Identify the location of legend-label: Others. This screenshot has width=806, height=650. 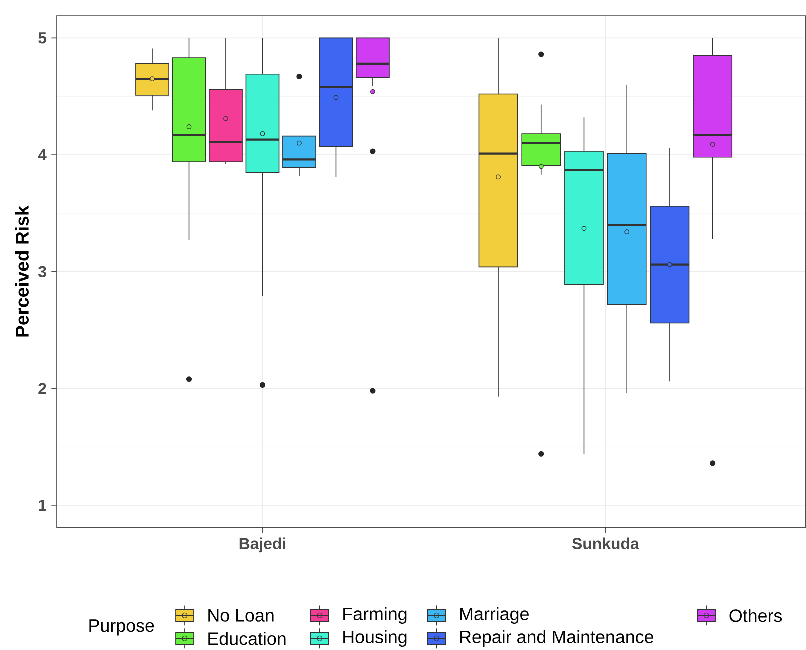
(756, 615).